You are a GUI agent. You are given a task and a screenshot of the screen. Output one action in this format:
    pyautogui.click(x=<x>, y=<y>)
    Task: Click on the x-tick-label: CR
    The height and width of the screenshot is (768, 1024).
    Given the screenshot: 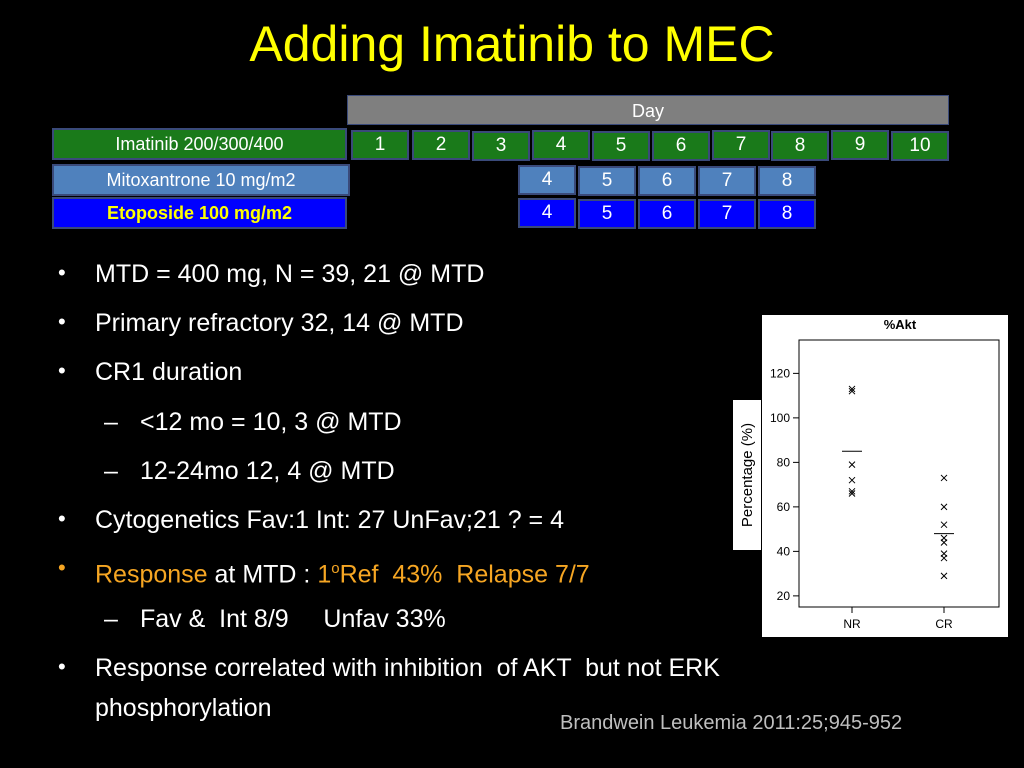 What is the action you would take?
    pyautogui.click(x=944, y=624)
    